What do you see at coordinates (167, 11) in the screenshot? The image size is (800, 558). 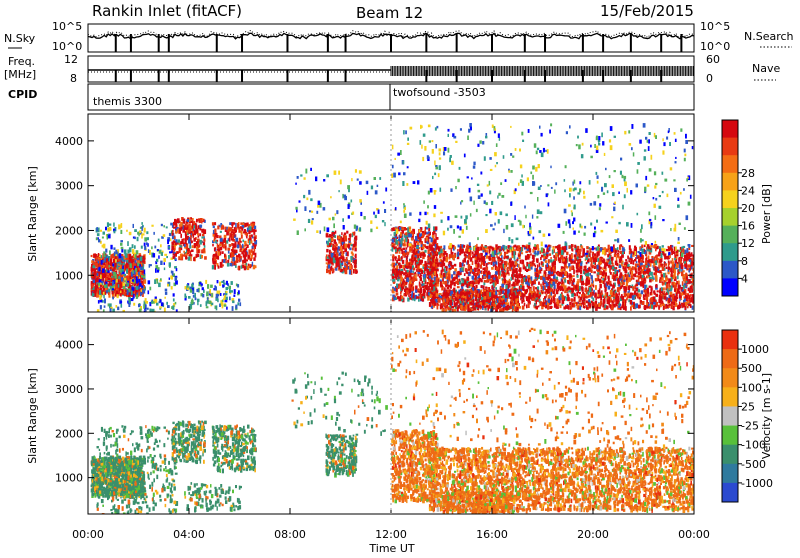 I see `station-title: Rankin Inlet (fitACF)` at bounding box center [167, 11].